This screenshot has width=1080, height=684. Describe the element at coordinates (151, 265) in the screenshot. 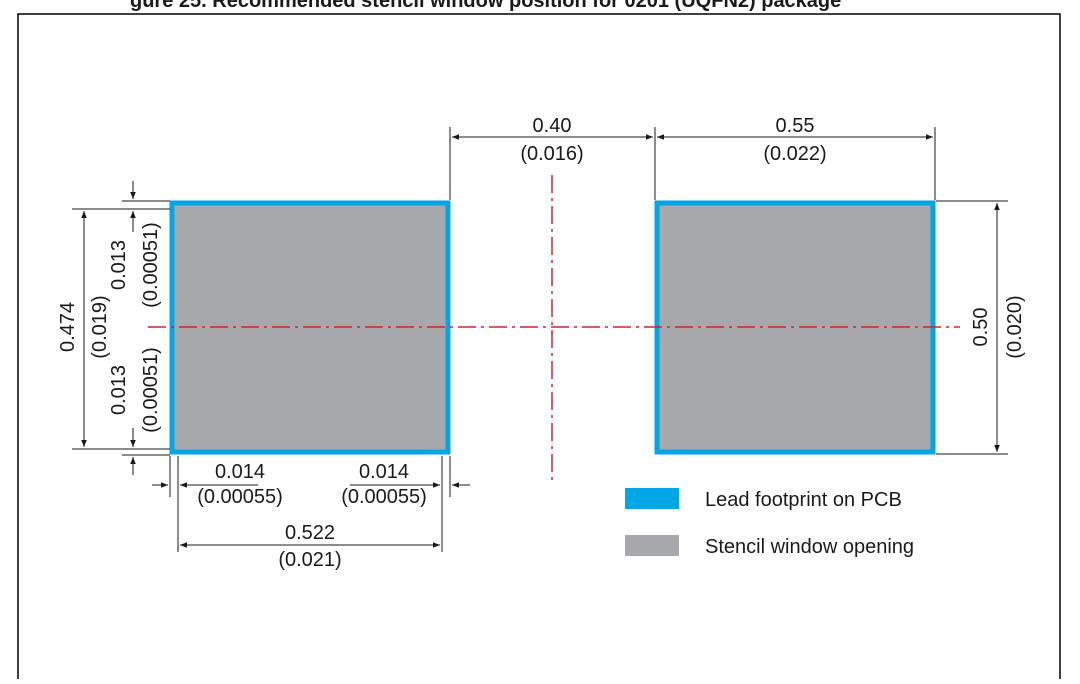

I see `inset-top-inch: (0.00051)` at that location.